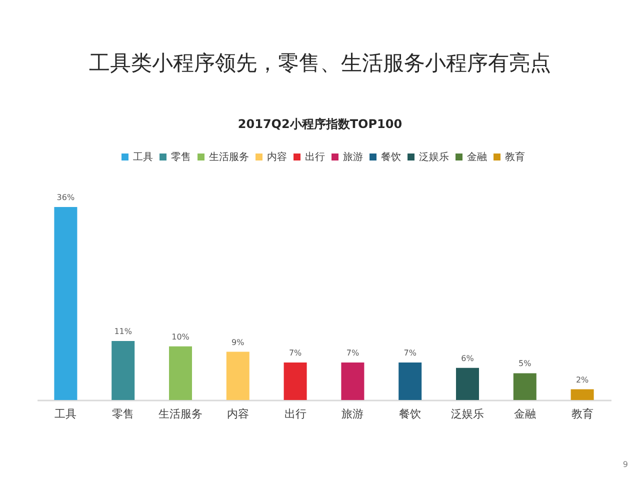 This screenshot has height=479, width=640. Describe the element at coordinates (123, 331) in the screenshot. I see `data-label: 11%` at that location.